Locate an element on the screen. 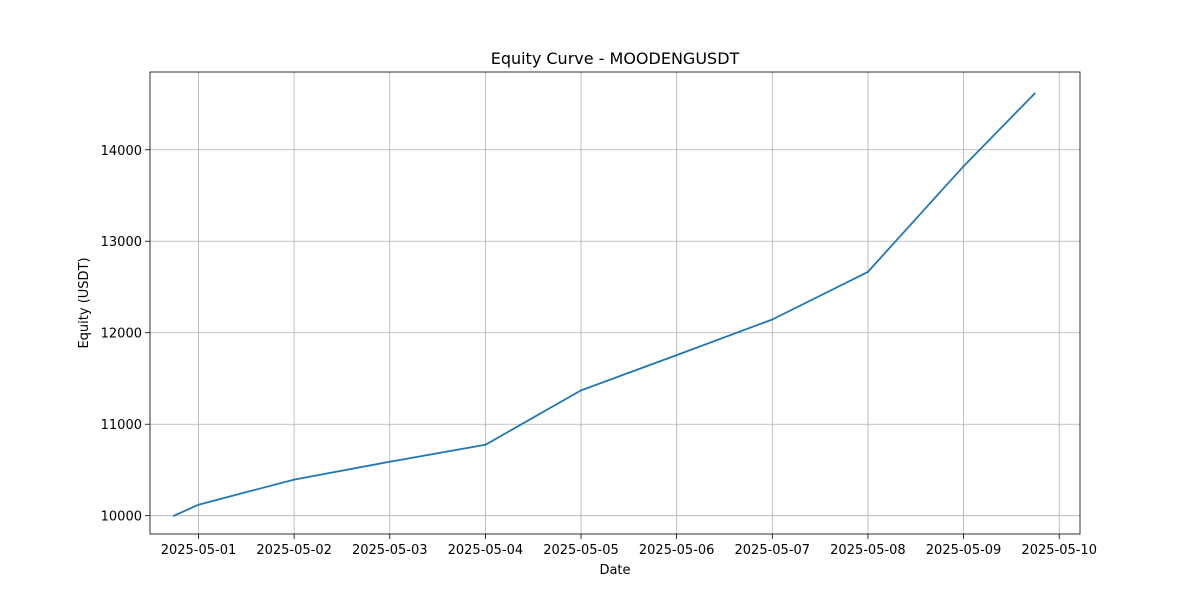 The height and width of the screenshot is (600, 1200). x-tick-label: 2025-05-06 is located at coordinates (677, 550).